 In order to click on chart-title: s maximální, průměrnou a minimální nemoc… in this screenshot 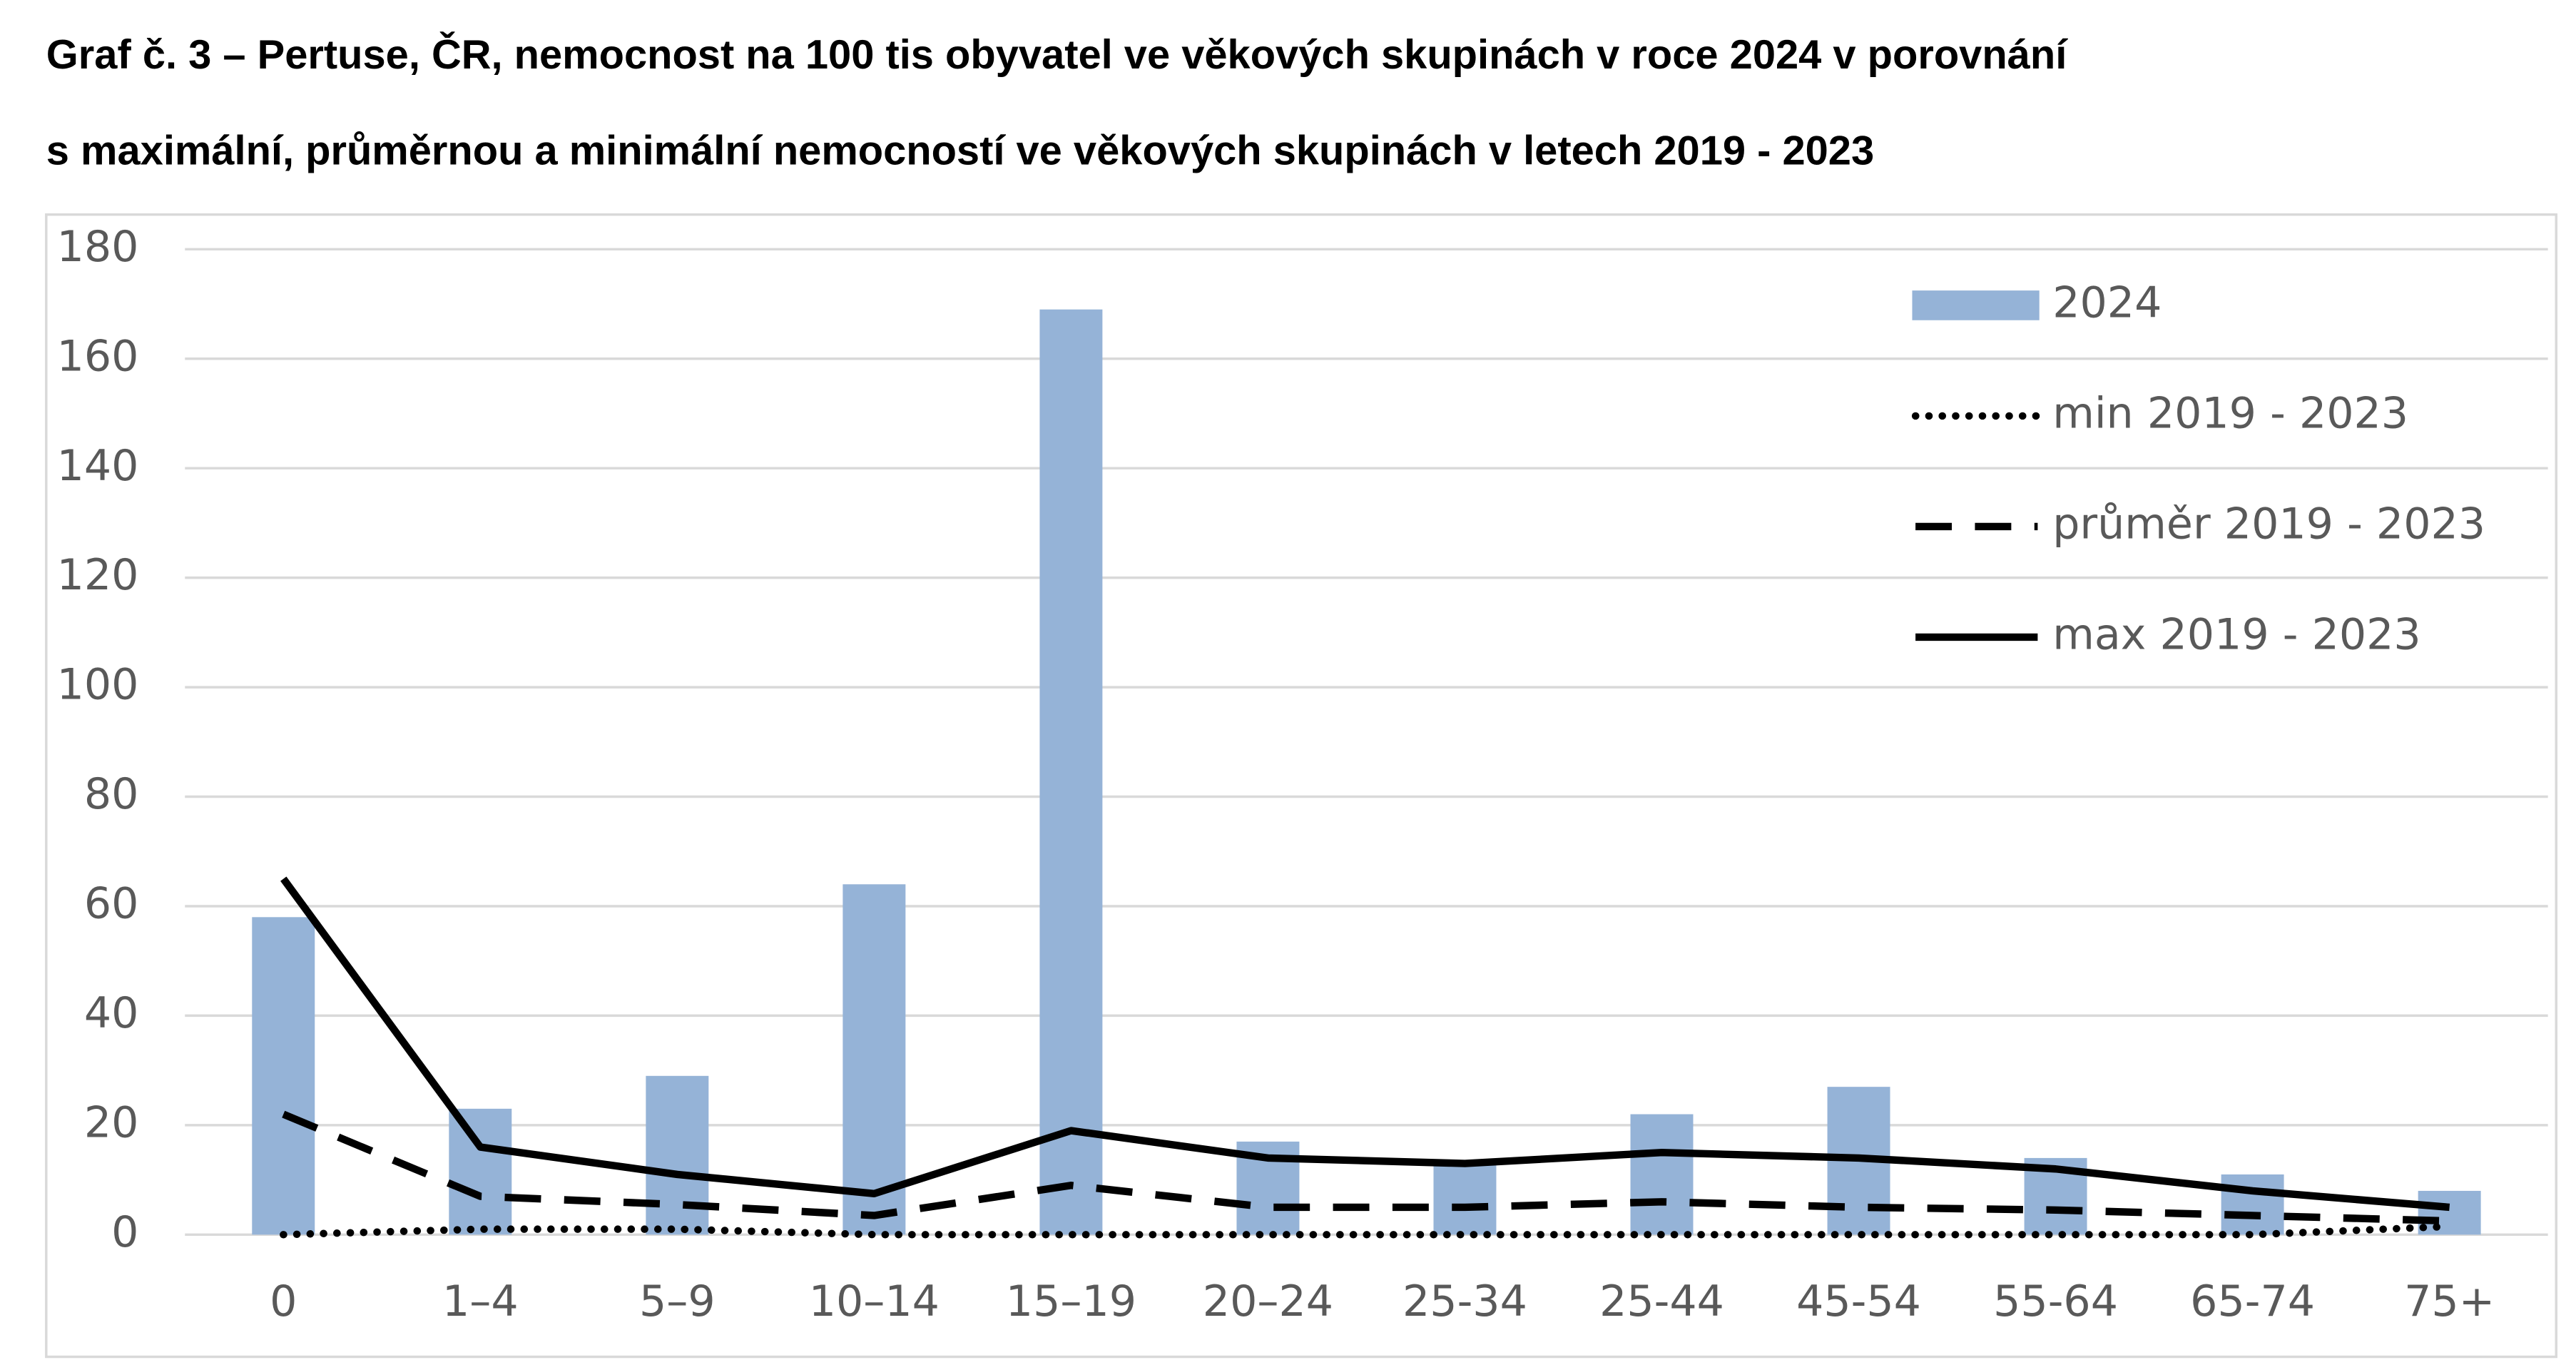, I will do `click(960, 150)`.